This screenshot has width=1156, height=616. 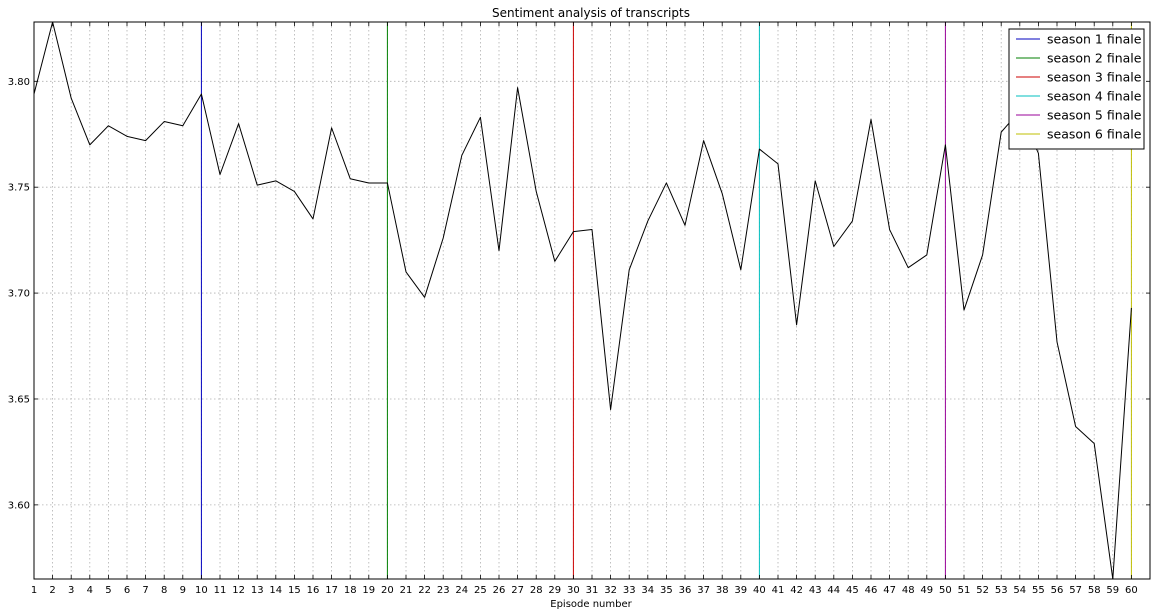 I want to click on x-tick-label: 51, so click(x=964, y=590).